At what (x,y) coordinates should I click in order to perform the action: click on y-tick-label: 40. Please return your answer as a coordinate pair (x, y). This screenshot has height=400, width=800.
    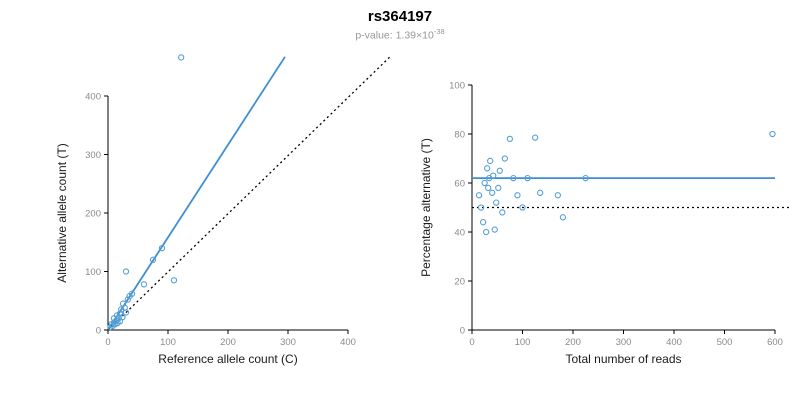
    Looking at the image, I should click on (459, 232).